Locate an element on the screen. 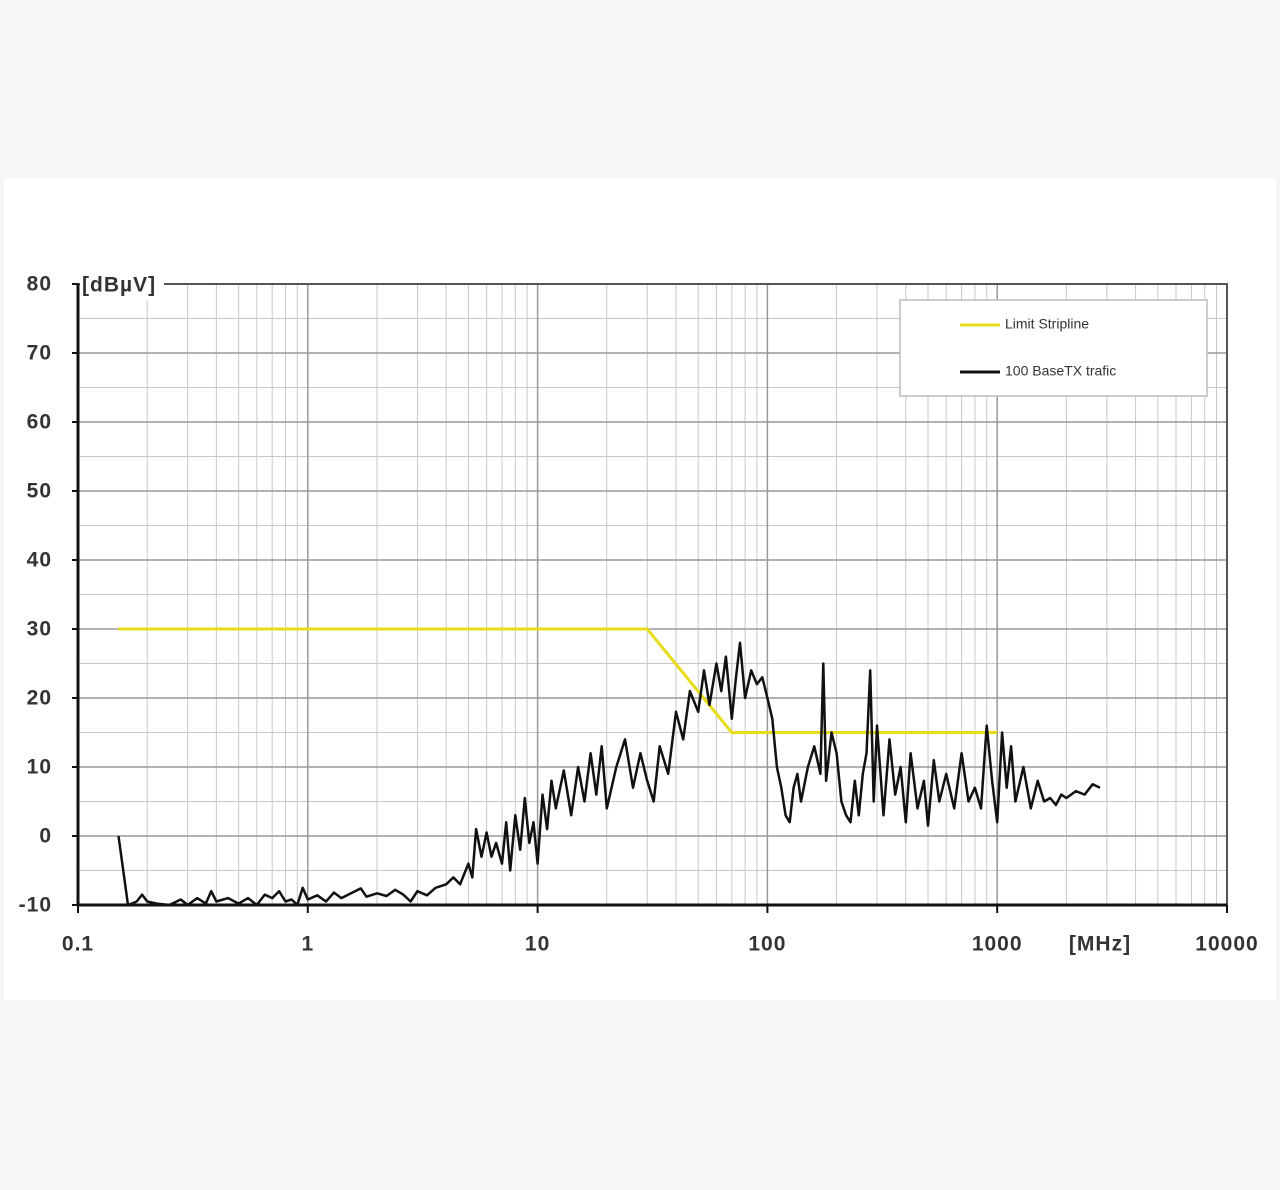 This screenshot has width=1280, height=1190. data-line is located at coordinates (558, 680).